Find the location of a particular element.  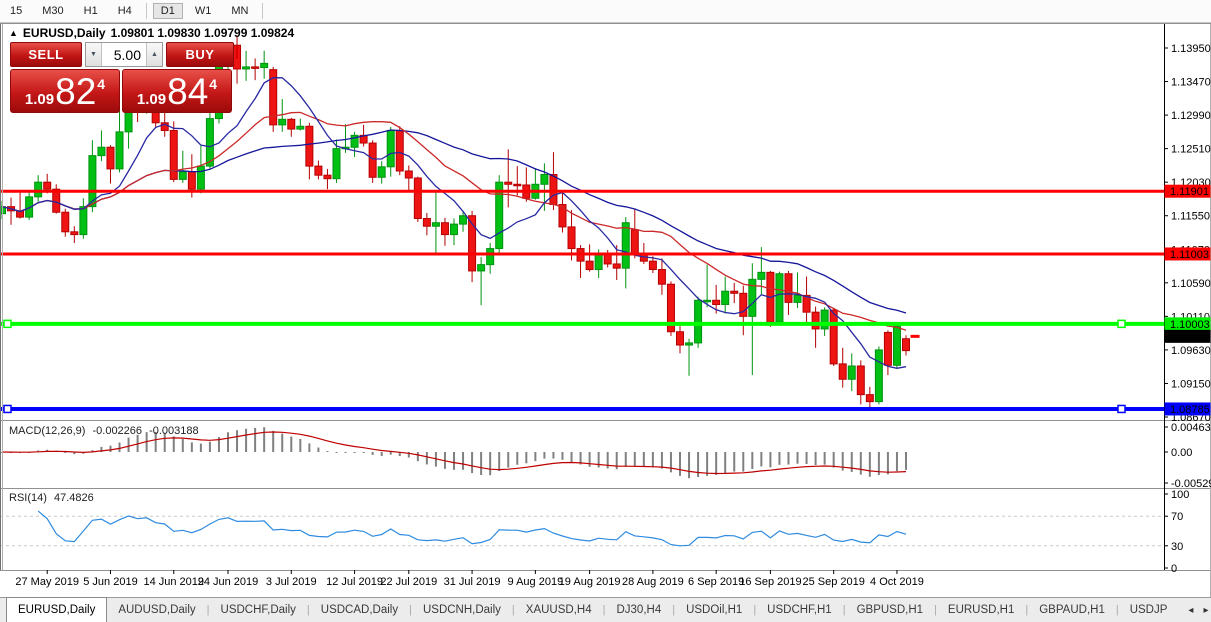

panel-edge-mark is located at coordinates (237, 52).